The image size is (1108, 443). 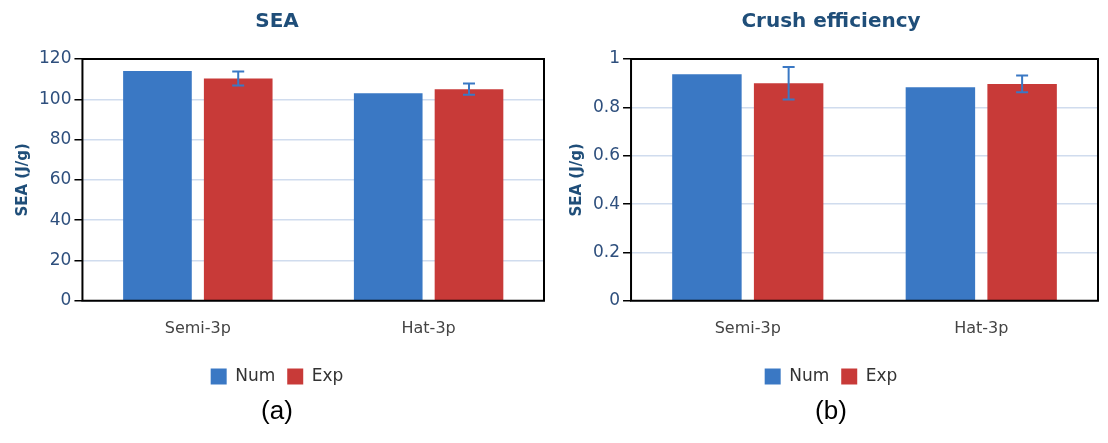 What do you see at coordinates (831, 410) in the screenshot?
I see `text: (b)` at bounding box center [831, 410].